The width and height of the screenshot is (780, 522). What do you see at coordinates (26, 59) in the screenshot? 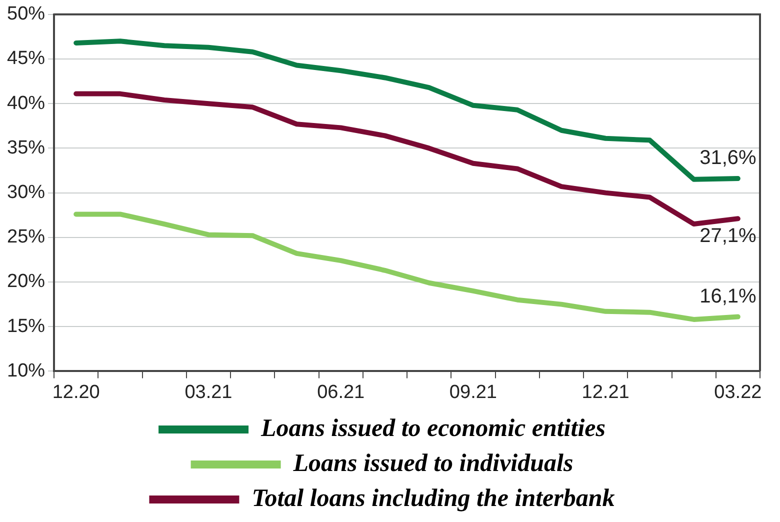
I see `y-tick-label: 45%` at bounding box center [26, 59].